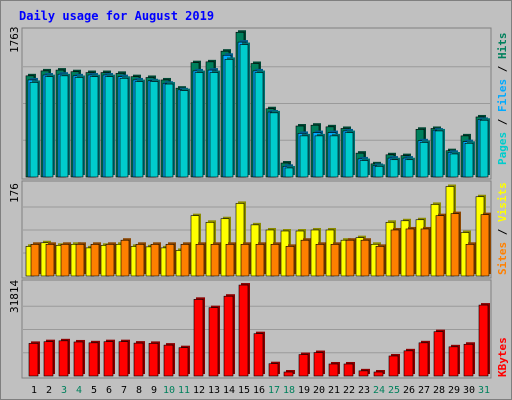 The image size is (512, 400). Describe the element at coordinates (304, 390) in the screenshot. I see `x-tick-label-day-19: 19` at that location.